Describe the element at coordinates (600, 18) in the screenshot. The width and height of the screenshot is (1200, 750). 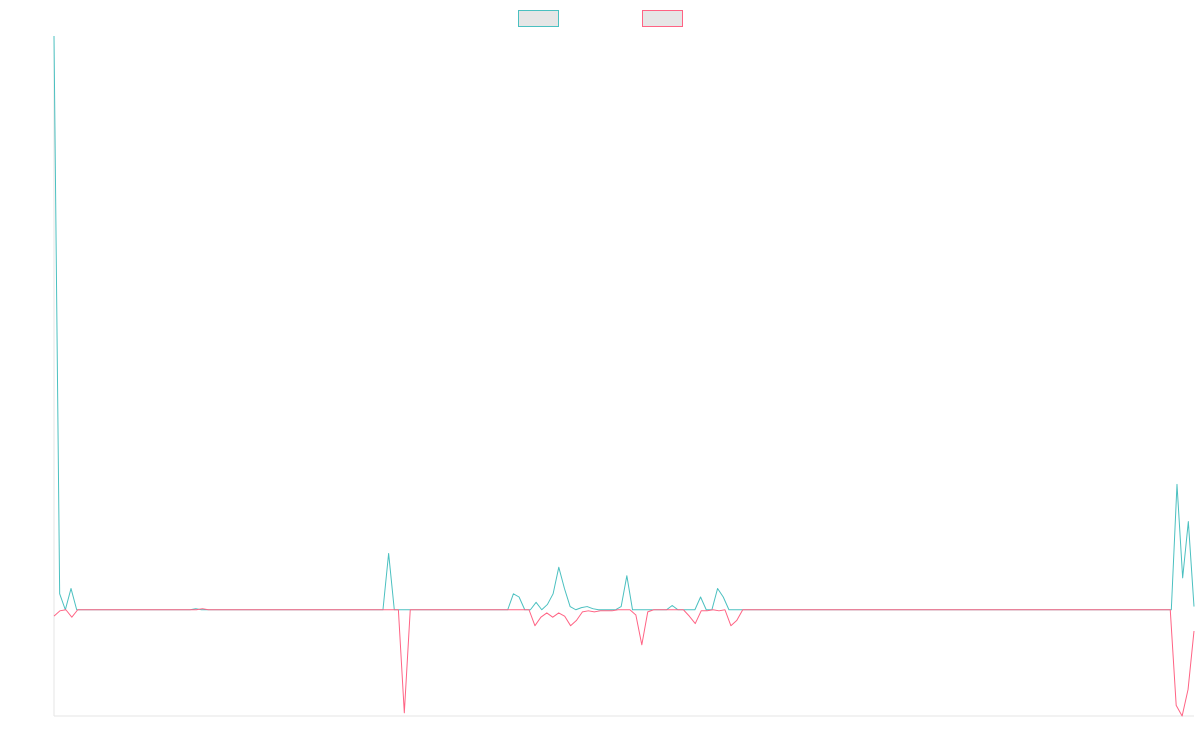
I see `legend` at that location.